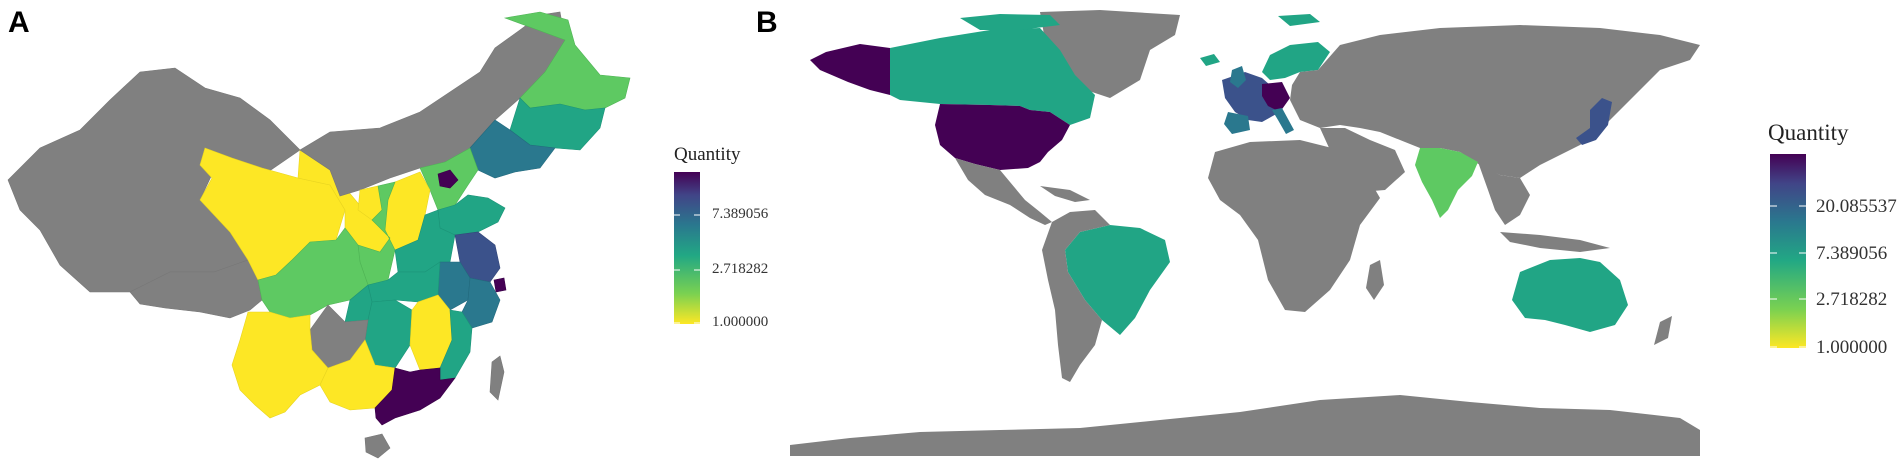  I want to click on province-guangdong, so click(415, 396).